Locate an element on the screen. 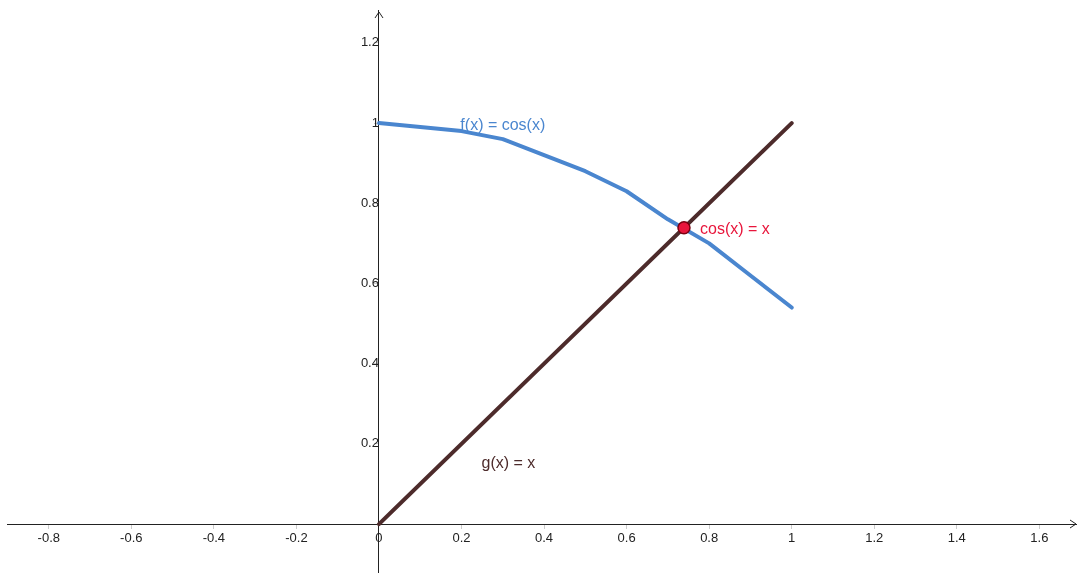 The image size is (1084, 583). series-label: cos(x) = x is located at coordinates (734, 229).